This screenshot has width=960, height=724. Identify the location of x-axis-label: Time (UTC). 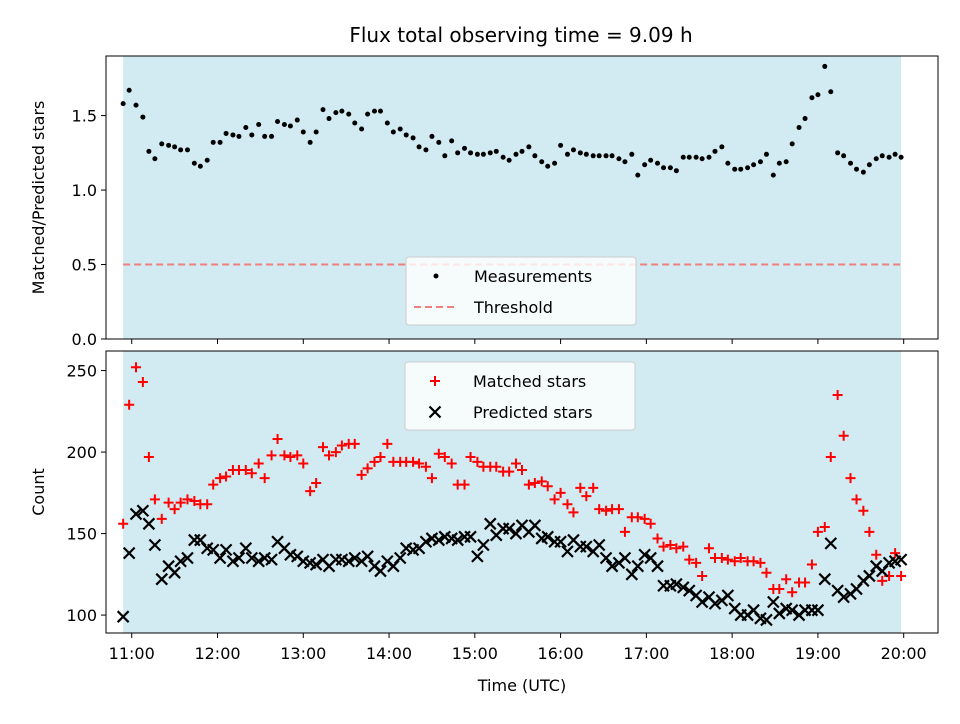
(521, 685).